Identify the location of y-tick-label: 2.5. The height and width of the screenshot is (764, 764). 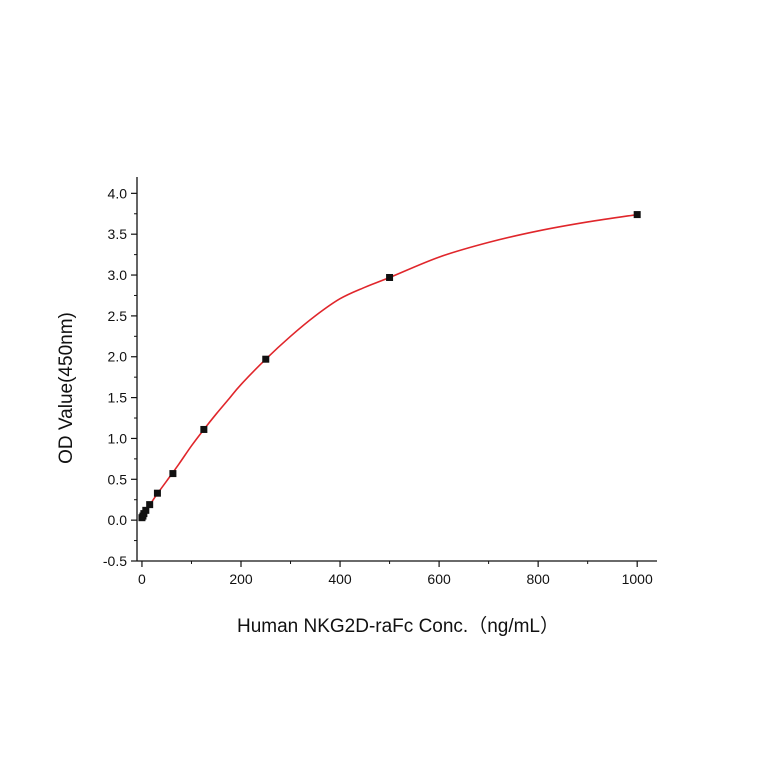
(118, 316).